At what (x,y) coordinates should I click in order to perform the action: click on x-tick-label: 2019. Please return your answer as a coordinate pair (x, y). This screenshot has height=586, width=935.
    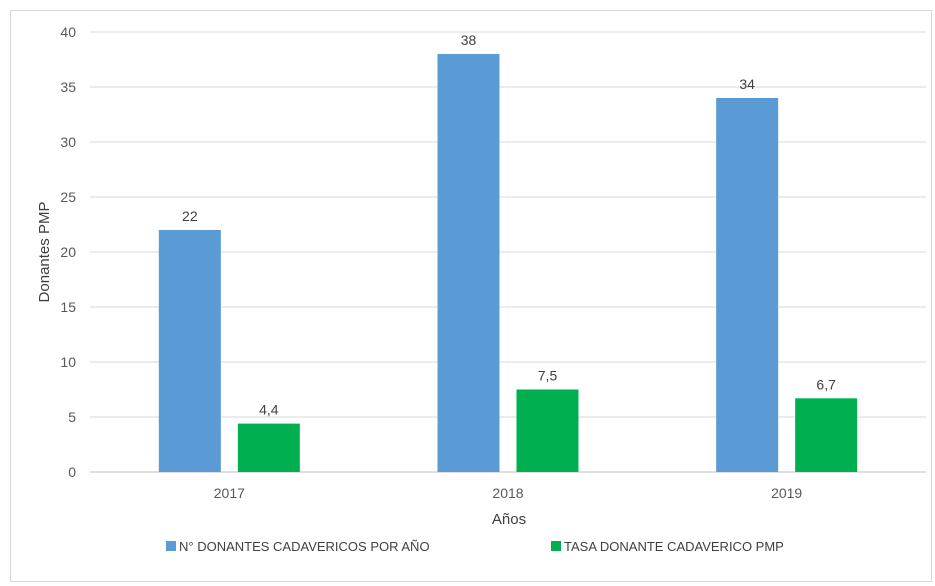
    Looking at the image, I should click on (786, 493).